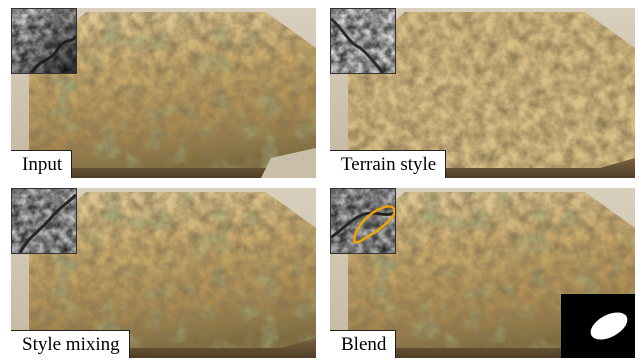 This screenshot has width=641, height=360. I want to click on blend-mask-thumbnail, so click(598, 326).